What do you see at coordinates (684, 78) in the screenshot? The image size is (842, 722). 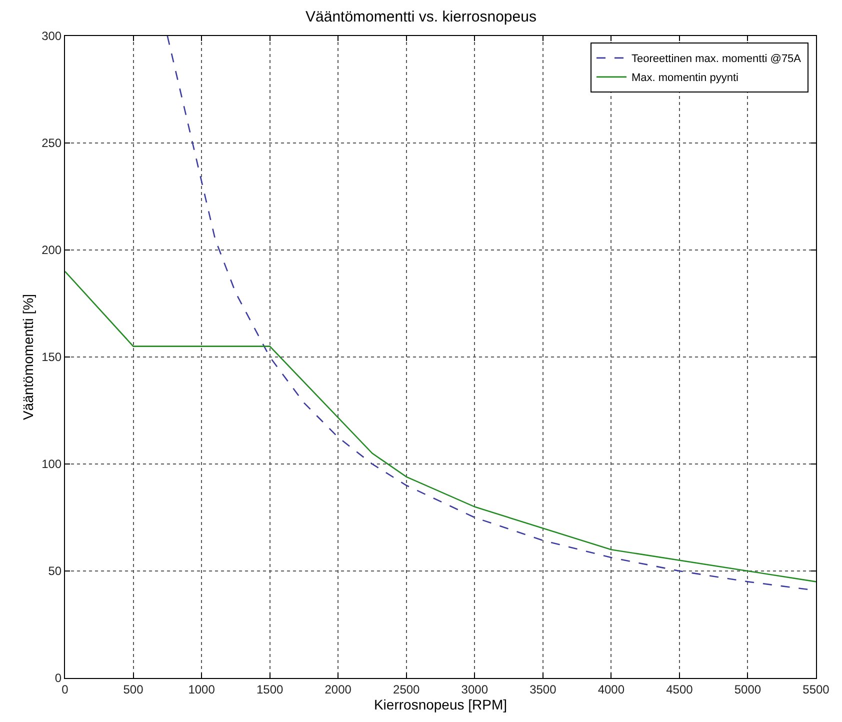 I see `legend-label: Max. momentin pyynti` at bounding box center [684, 78].